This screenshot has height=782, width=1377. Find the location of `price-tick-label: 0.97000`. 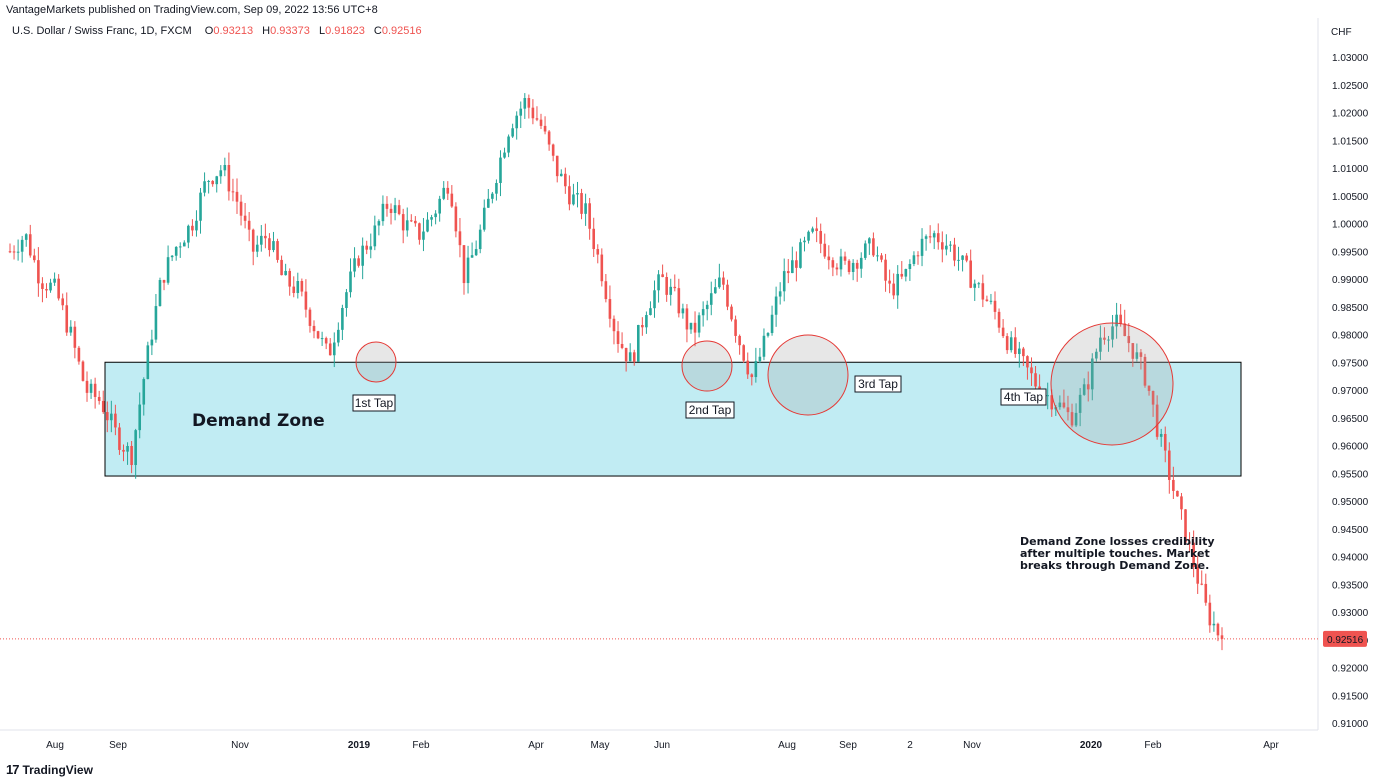

price-tick-label: 0.97000 is located at coordinates (1350, 391).